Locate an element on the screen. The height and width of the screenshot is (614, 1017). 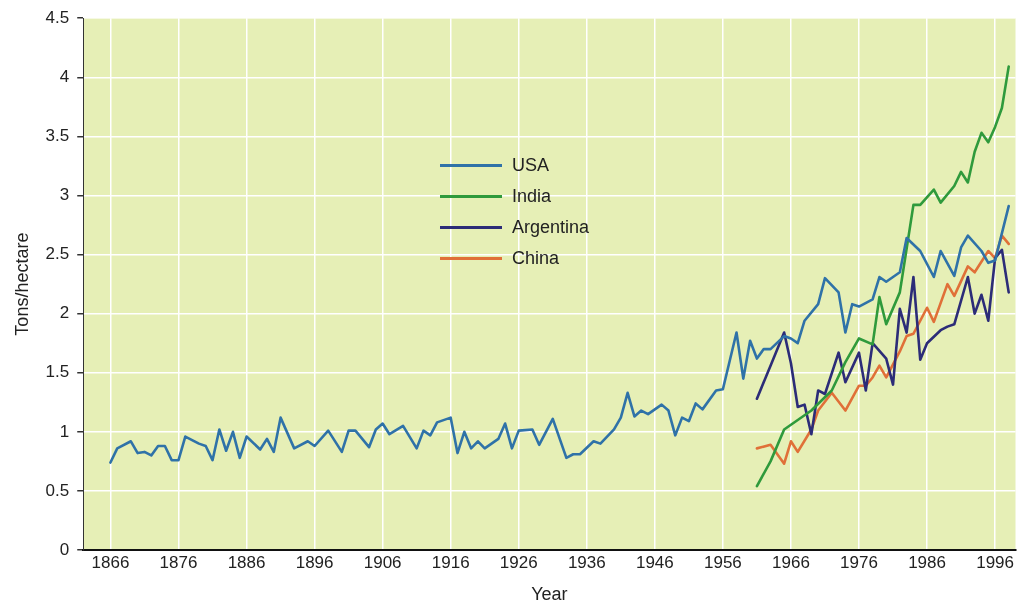
x-tick-label: 1886 is located at coordinates (246, 562).